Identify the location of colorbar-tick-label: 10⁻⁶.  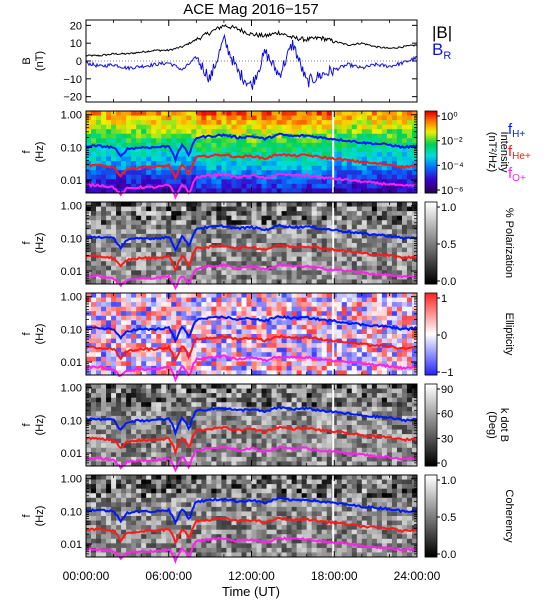
(452, 191).